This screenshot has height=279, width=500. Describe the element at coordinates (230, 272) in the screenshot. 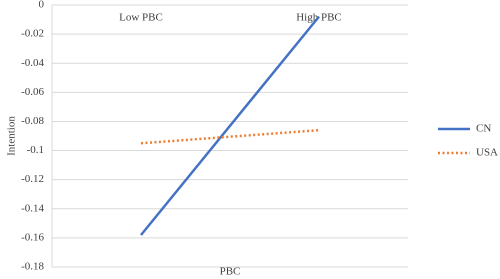

I see `x-axis-label: PBC` at that location.